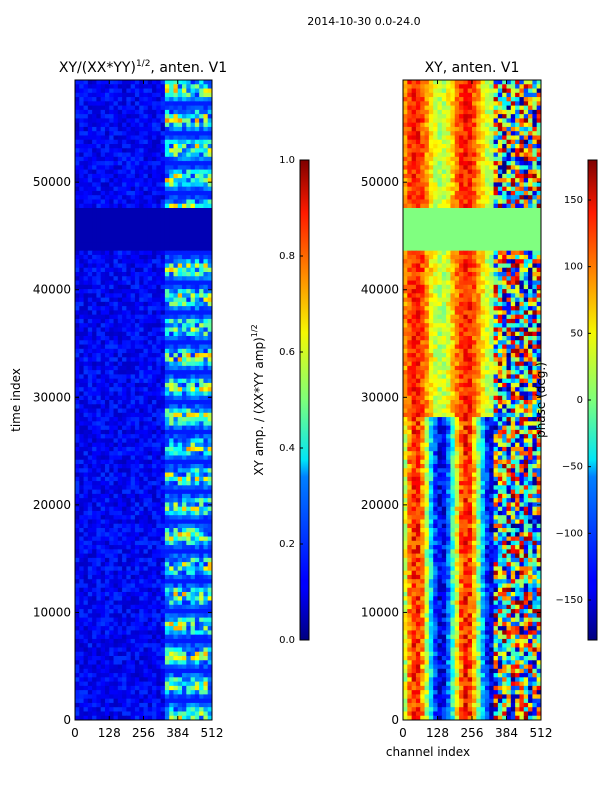 The width and height of the screenshot is (600, 800). What do you see at coordinates (52, 182) in the screenshot?
I see `amplitude-y-tick-label: 50000` at bounding box center [52, 182].